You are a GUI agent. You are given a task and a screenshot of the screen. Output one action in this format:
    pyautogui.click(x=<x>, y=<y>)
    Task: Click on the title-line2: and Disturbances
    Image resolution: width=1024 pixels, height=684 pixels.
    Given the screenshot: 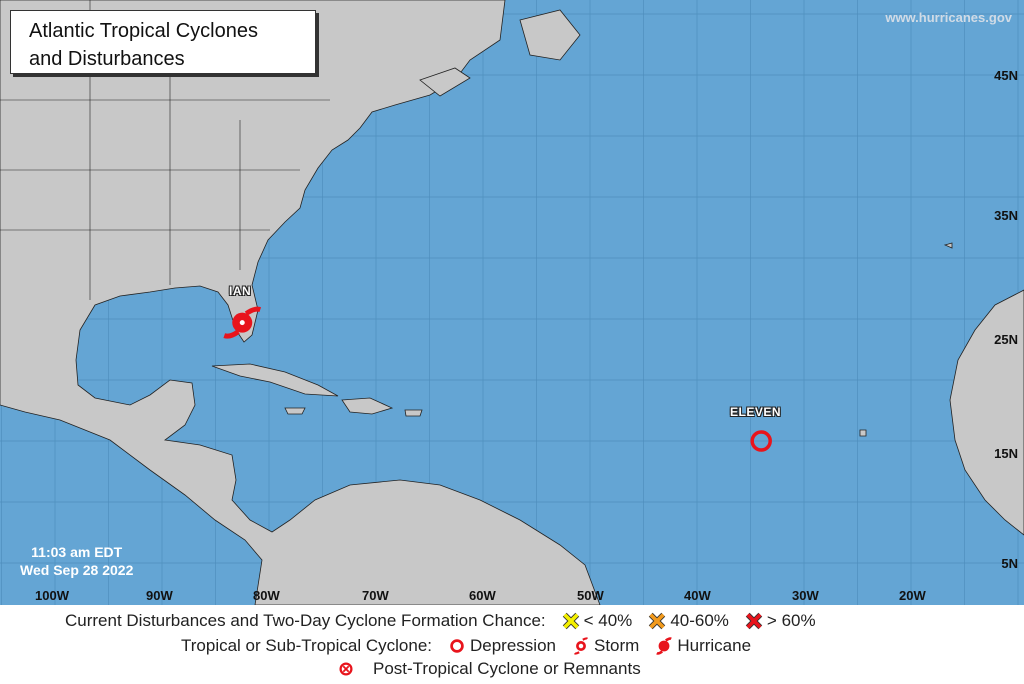 What is the action you would take?
    pyautogui.click(x=107, y=59)
    